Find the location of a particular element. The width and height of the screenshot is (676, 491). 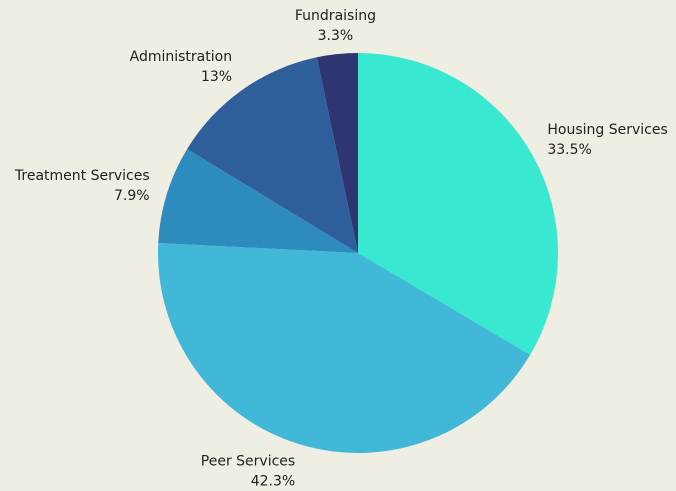

slice-label: Administration is located at coordinates (181, 57).